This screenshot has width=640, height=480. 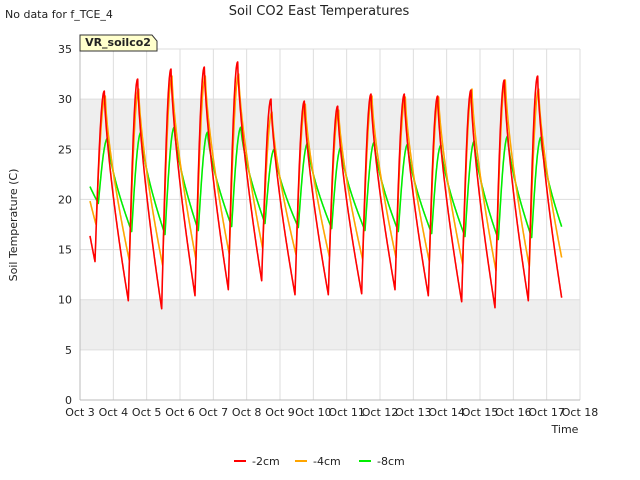 What do you see at coordinates (266, 461) in the screenshot?
I see `legend-label: -2cm` at bounding box center [266, 461].